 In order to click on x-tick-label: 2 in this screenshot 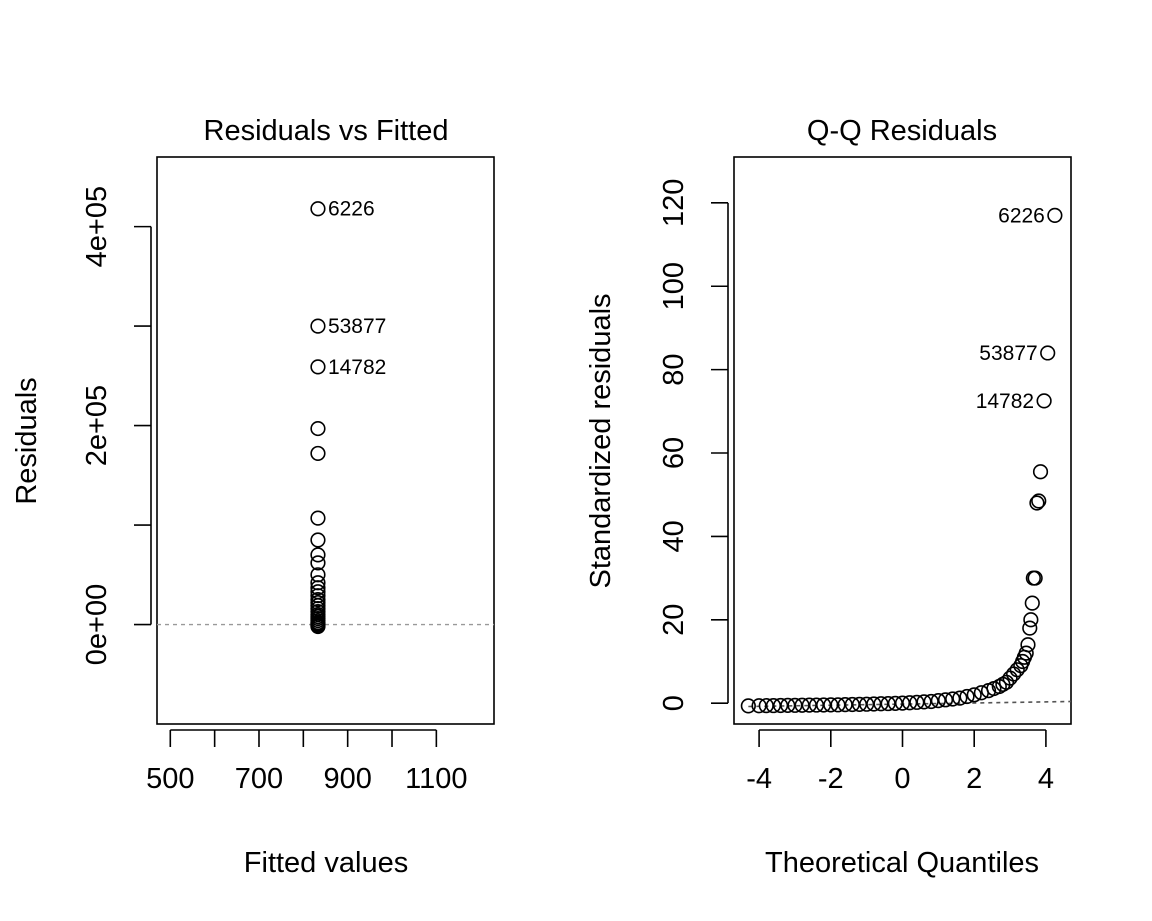, I will do `click(974, 779)`.